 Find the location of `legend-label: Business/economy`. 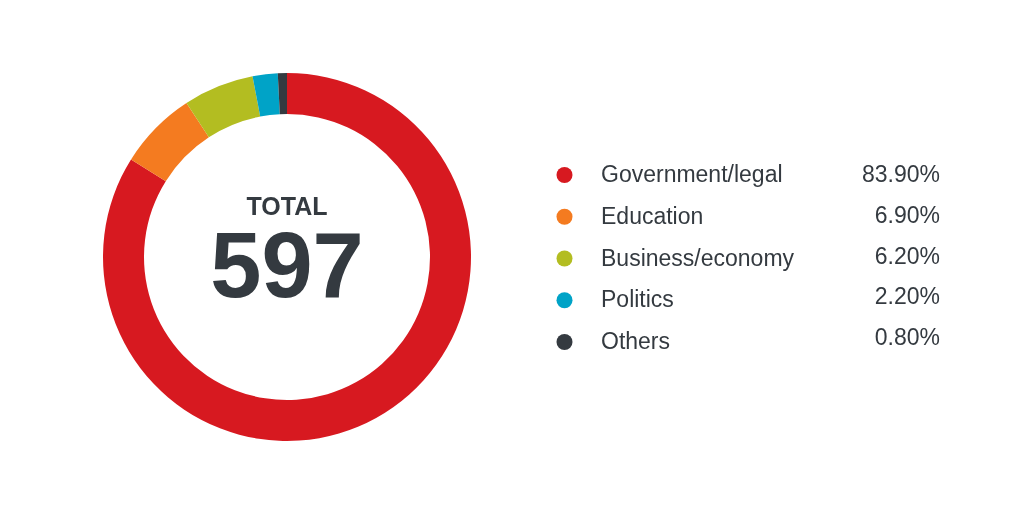

legend-label: Business/economy is located at coordinates (698, 257).